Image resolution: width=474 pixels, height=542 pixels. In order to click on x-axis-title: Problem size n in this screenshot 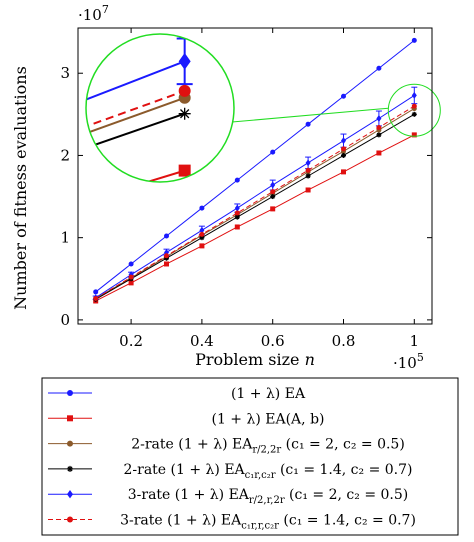, I will do `click(255, 359)`.